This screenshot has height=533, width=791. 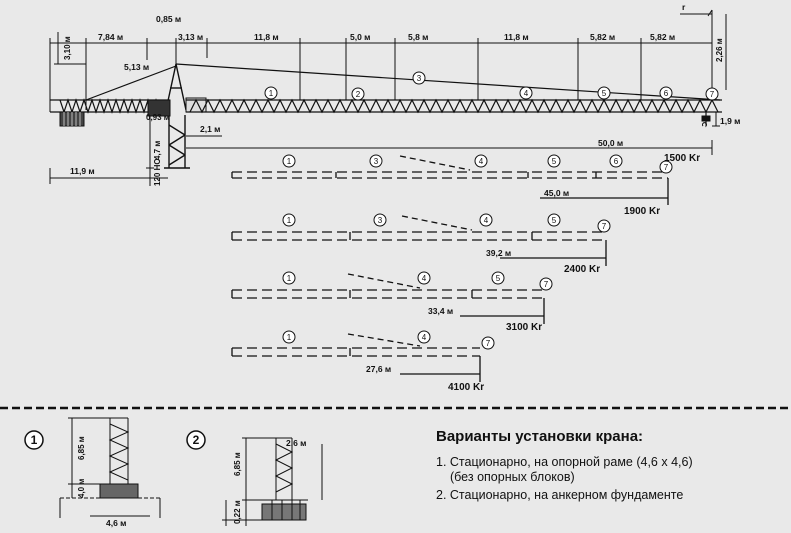 What do you see at coordinates (560, 495) in the screenshot?
I see `legend-item-2: 2. Стационарно, на анкерном фундаменте` at bounding box center [560, 495].